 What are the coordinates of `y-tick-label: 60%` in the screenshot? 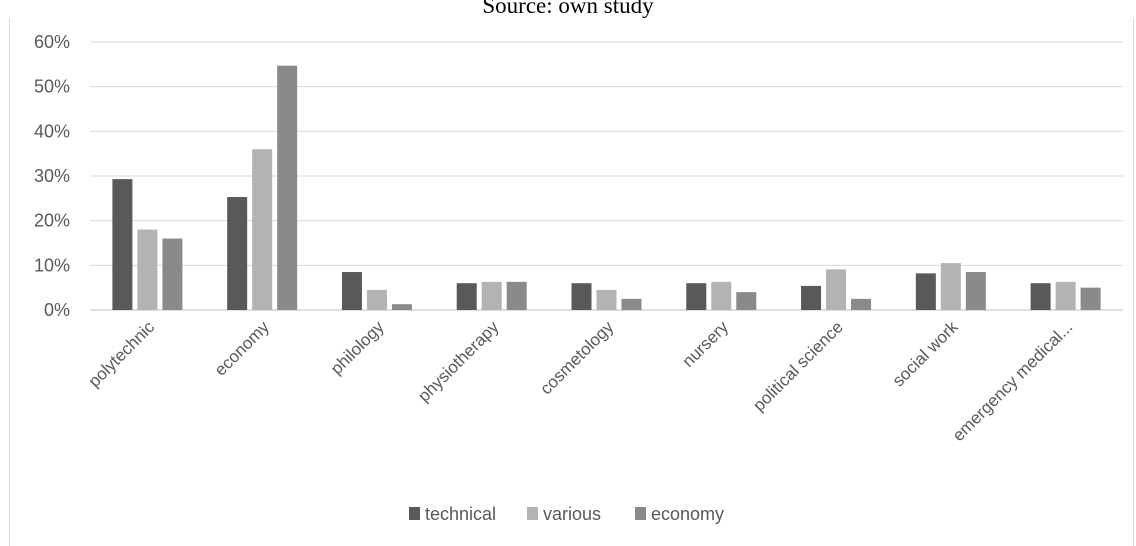 It's located at (52, 42).